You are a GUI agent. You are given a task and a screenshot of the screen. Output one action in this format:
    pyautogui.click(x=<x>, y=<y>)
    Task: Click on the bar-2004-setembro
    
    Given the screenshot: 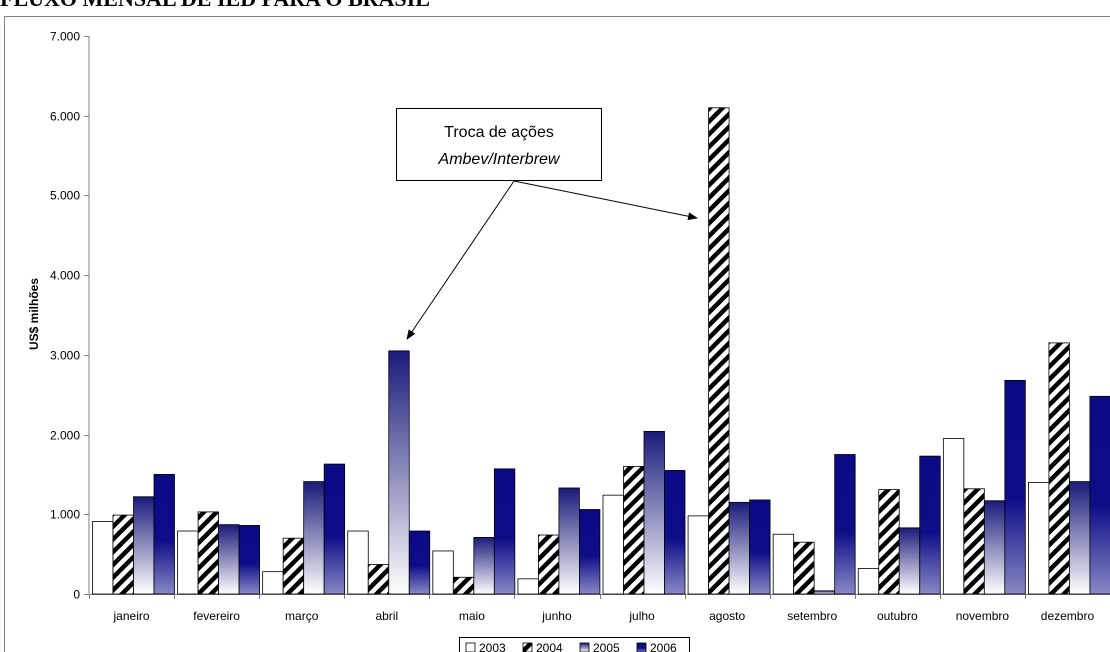 What is the action you would take?
    pyautogui.click(x=804, y=568)
    